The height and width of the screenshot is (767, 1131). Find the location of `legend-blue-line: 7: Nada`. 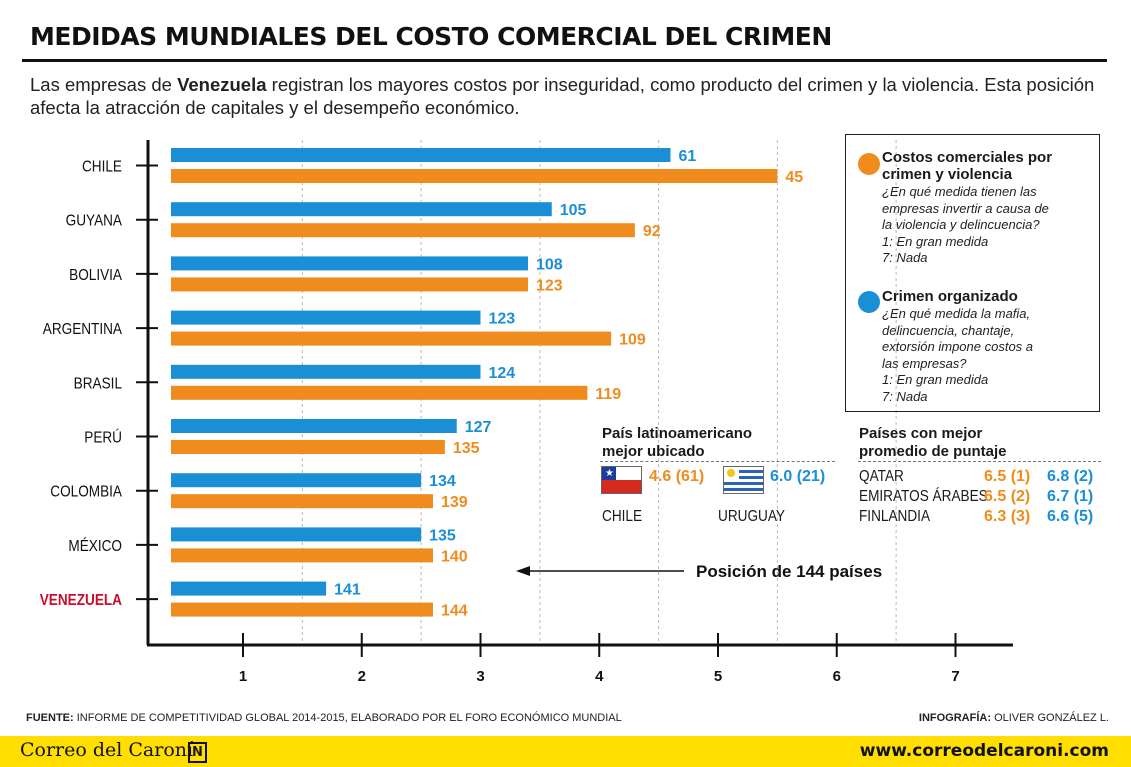

legend-blue-line: 7: Nada is located at coordinates (905, 396).